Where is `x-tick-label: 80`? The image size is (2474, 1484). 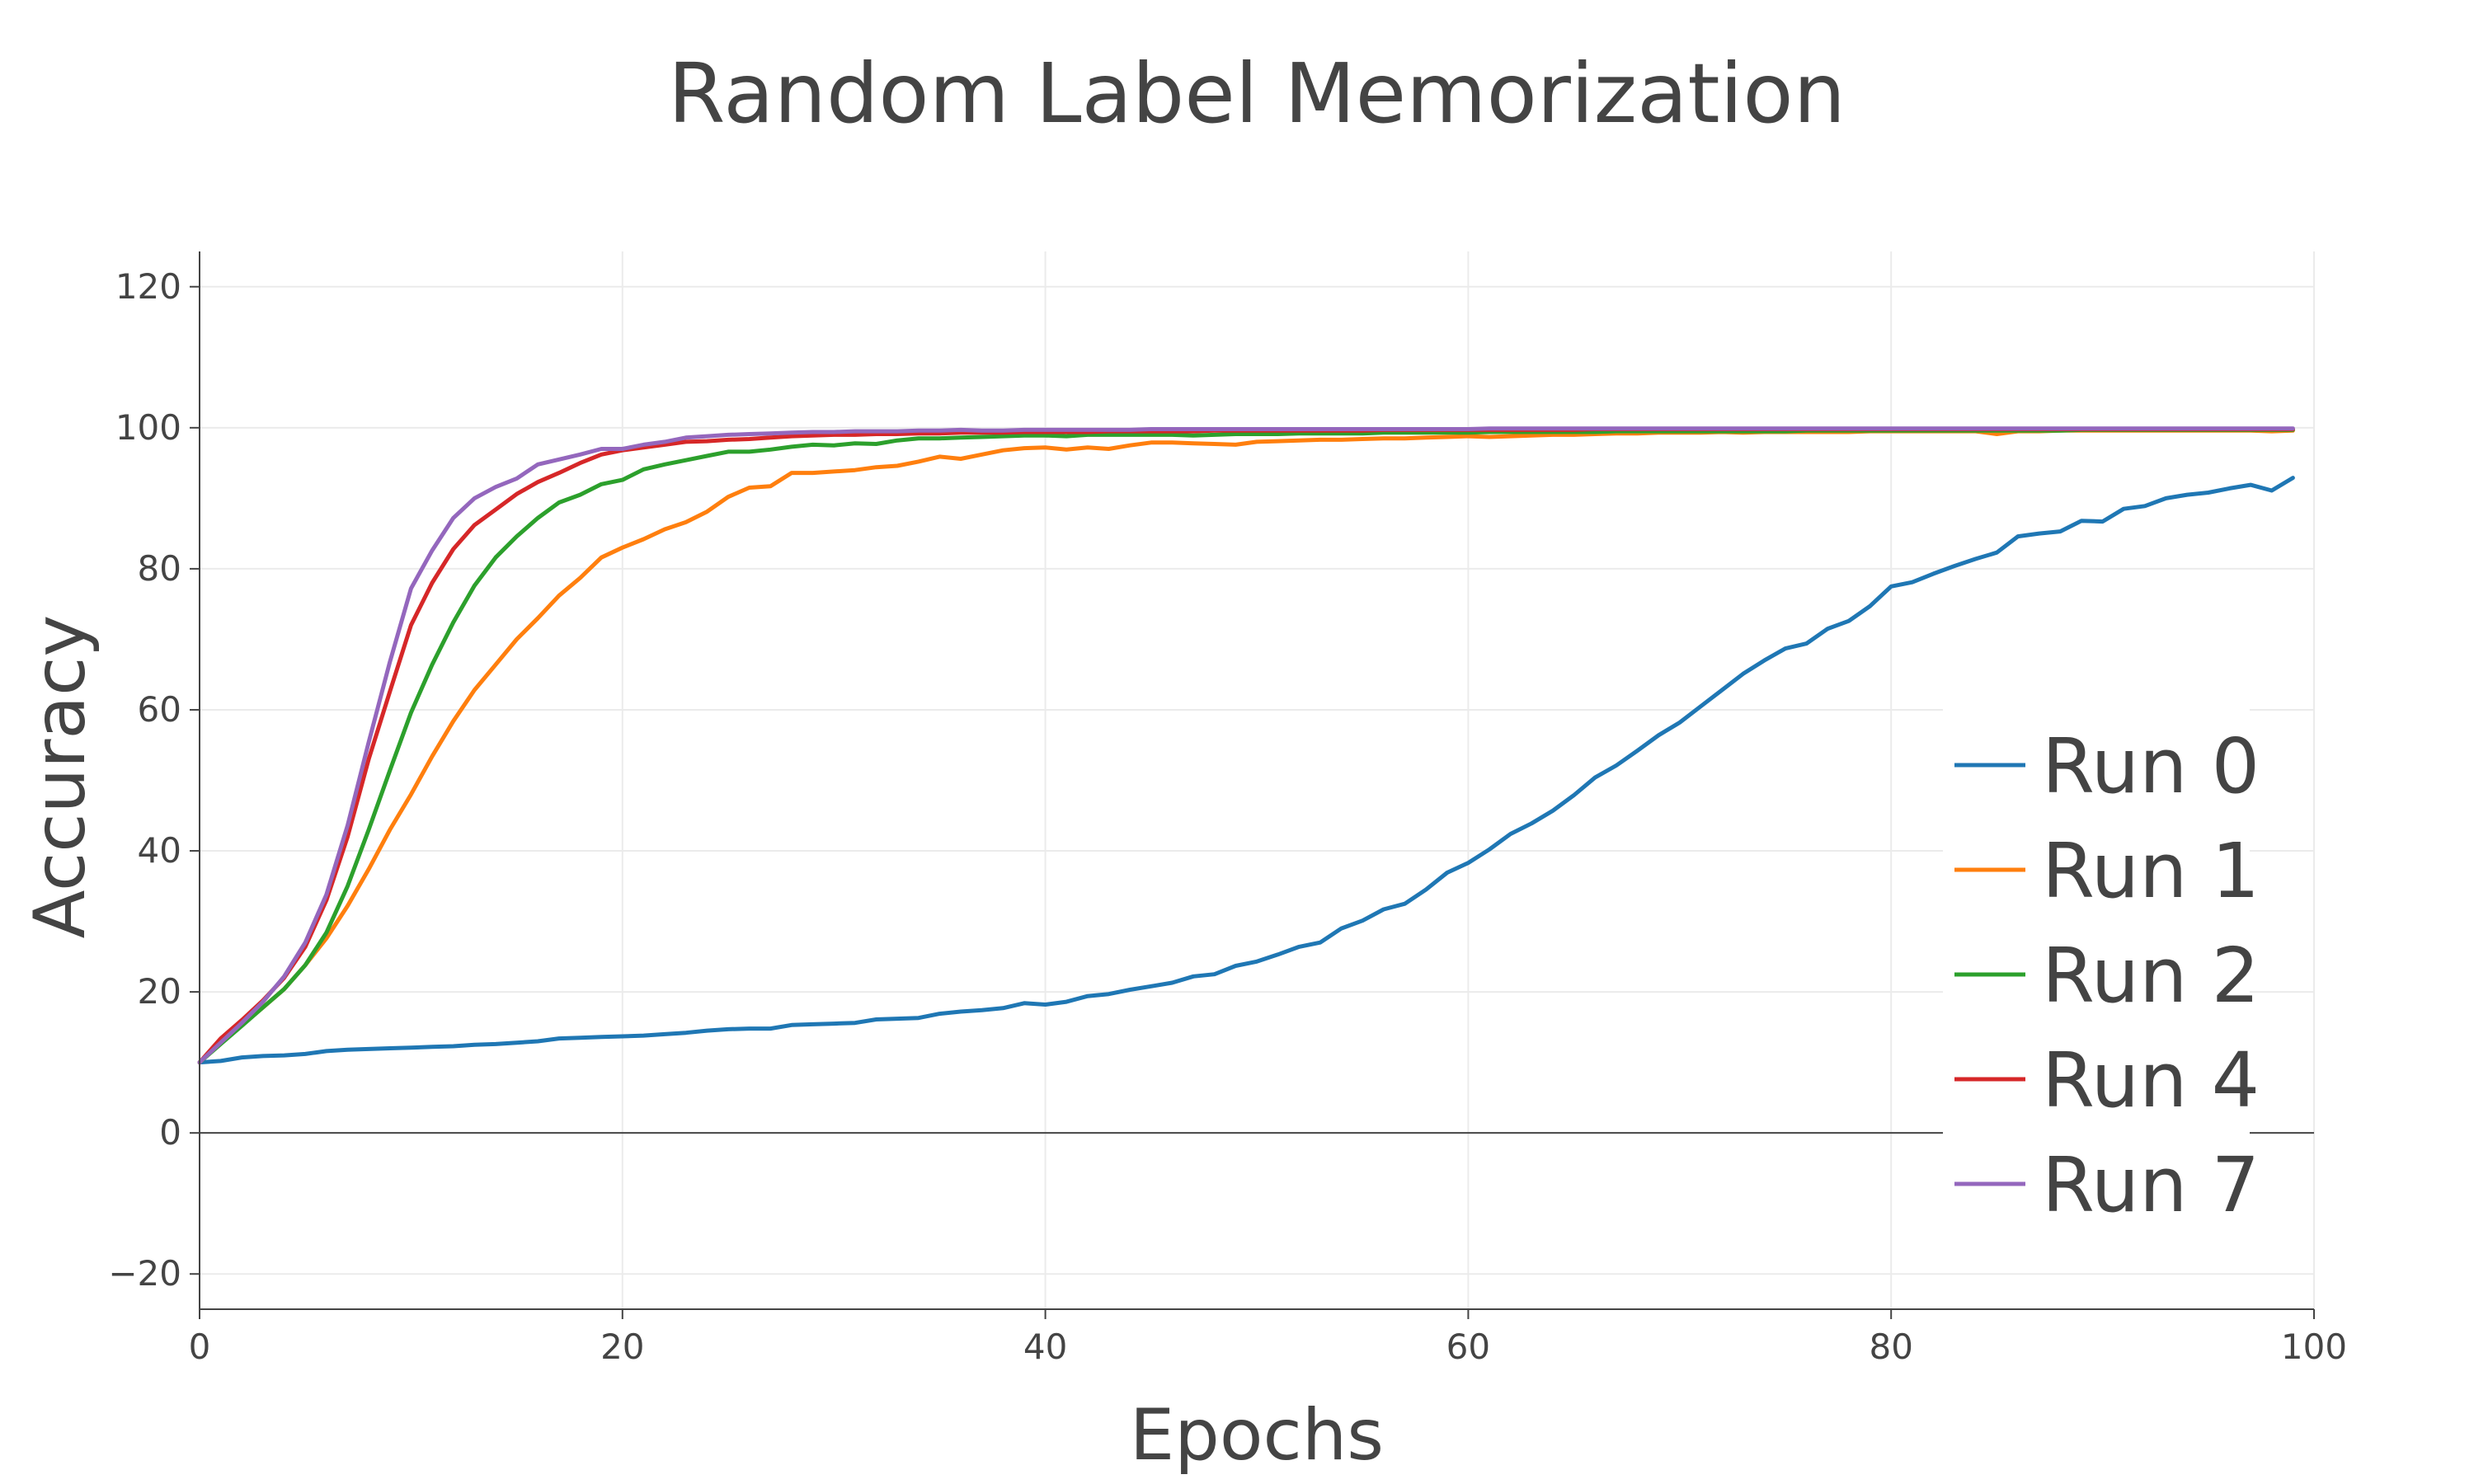
x-tick-label: 80 is located at coordinates (1890, 1347).